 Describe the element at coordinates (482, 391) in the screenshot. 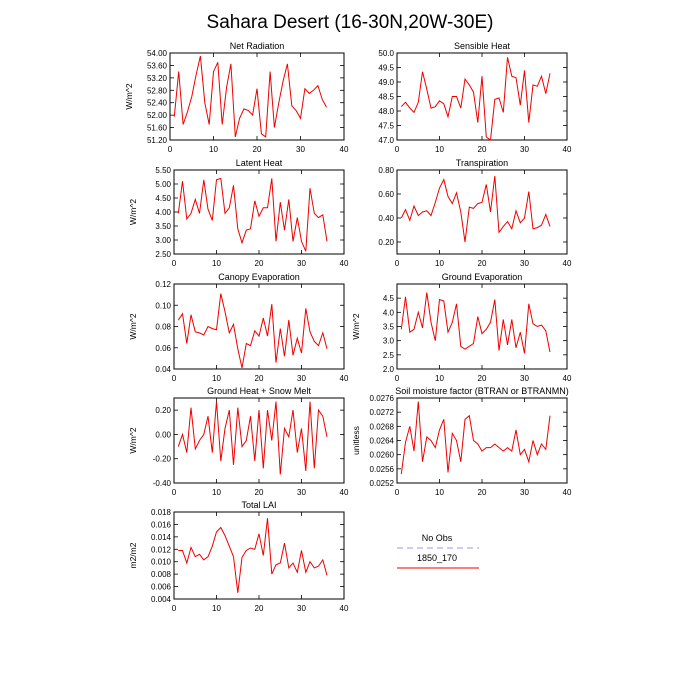

I see `panel-title: Soil moisture factor (BTRAN or BTRANMN)` at that location.